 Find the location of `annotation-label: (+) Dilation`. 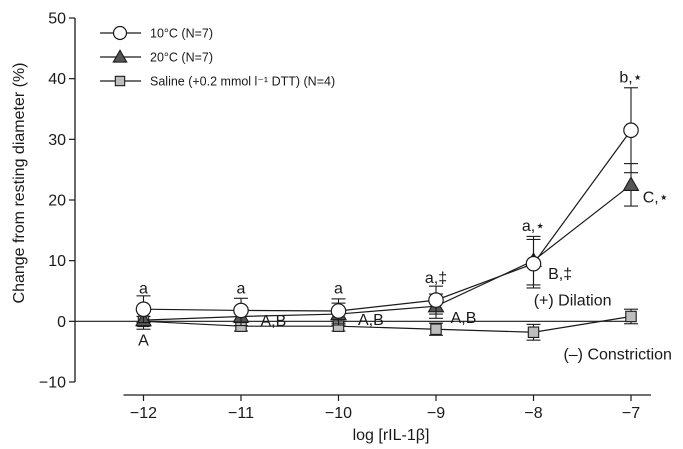

annotation-label: (+) Dilation is located at coordinates (573, 301).